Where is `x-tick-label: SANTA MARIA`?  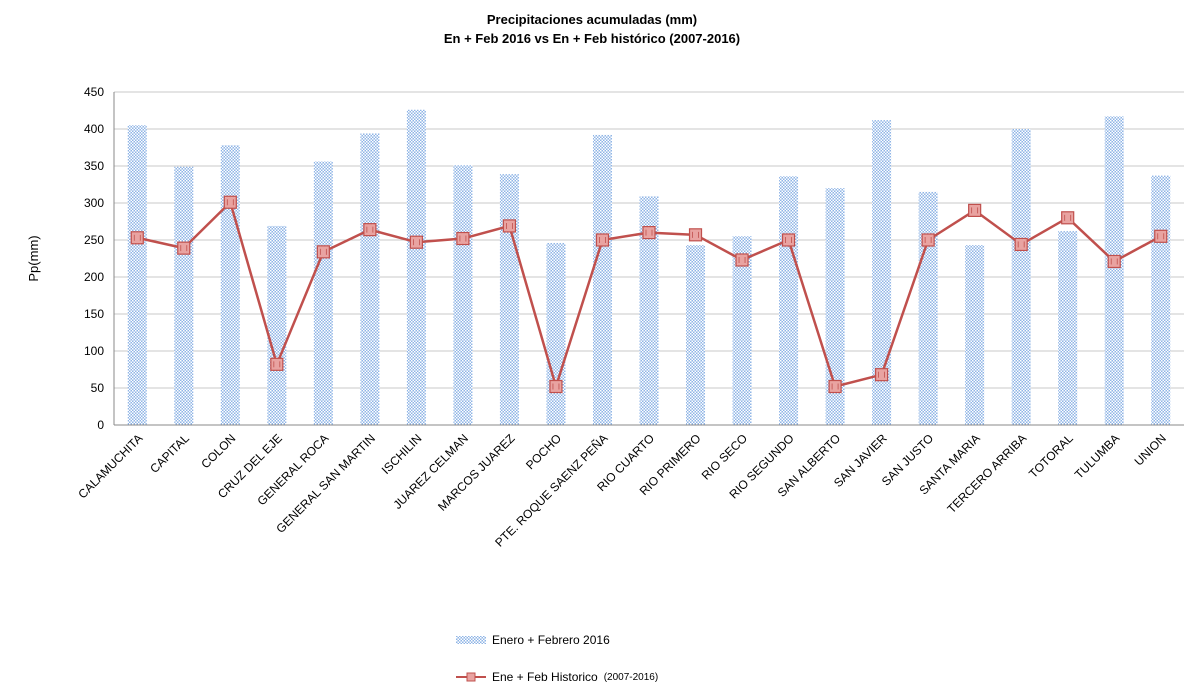
x-tick-label: SANTA MARIA is located at coordinates (949, 464).